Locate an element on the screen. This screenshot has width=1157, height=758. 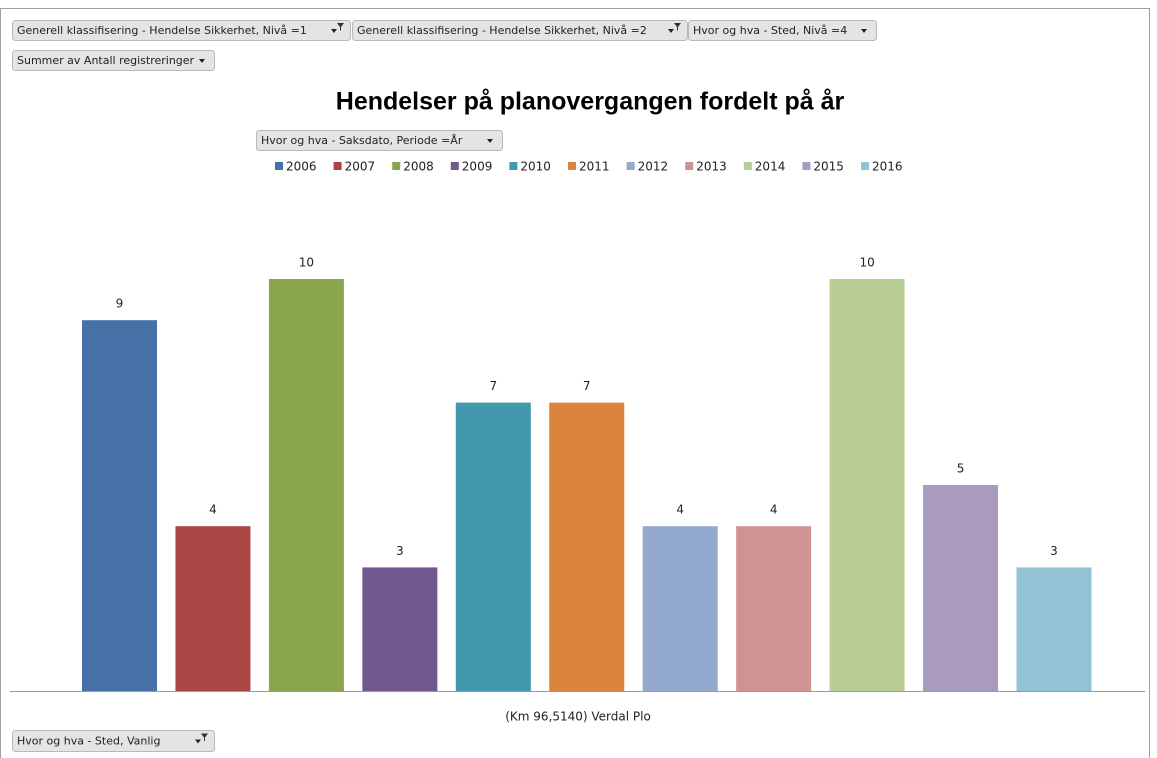
legend-label: 2011 is located at coordinates (594, 167).